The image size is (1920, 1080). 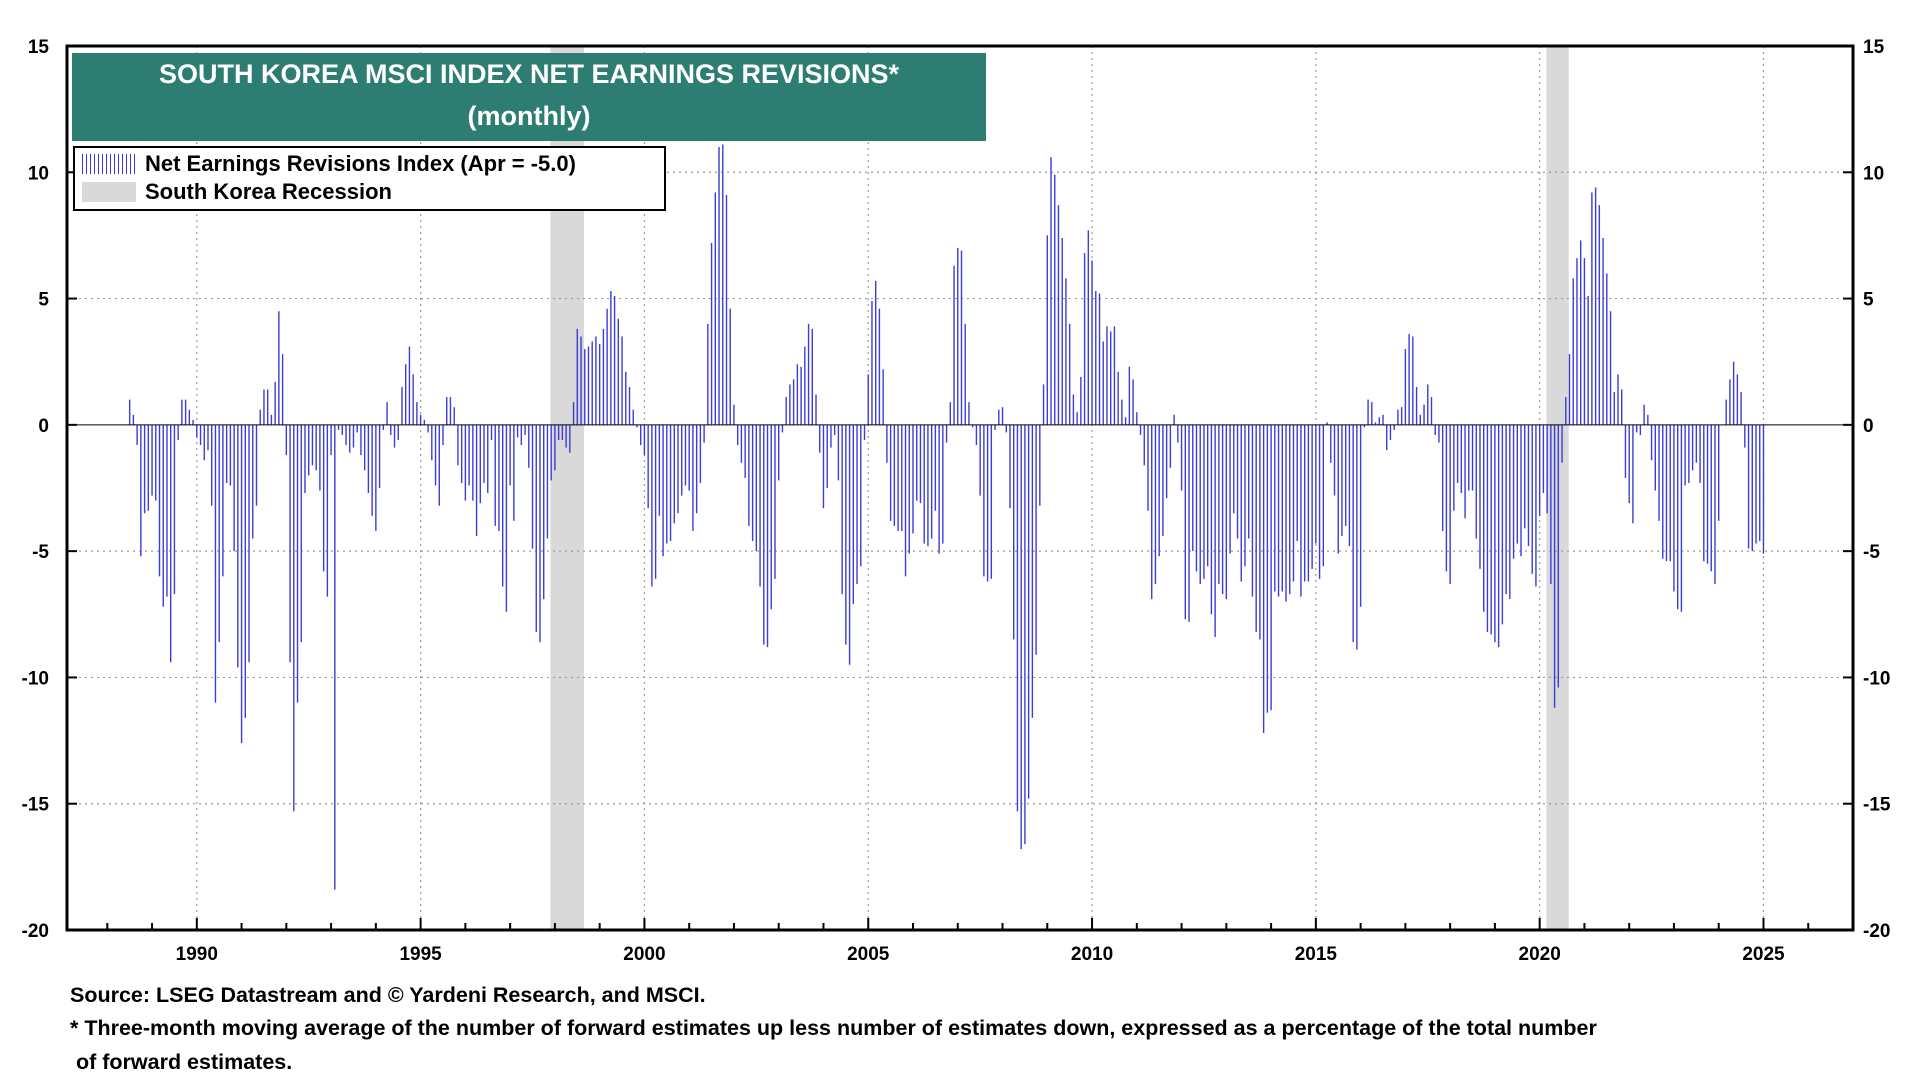 I want to click on legend-item-recession: South Korea Recession, so click(x=233, y=192).